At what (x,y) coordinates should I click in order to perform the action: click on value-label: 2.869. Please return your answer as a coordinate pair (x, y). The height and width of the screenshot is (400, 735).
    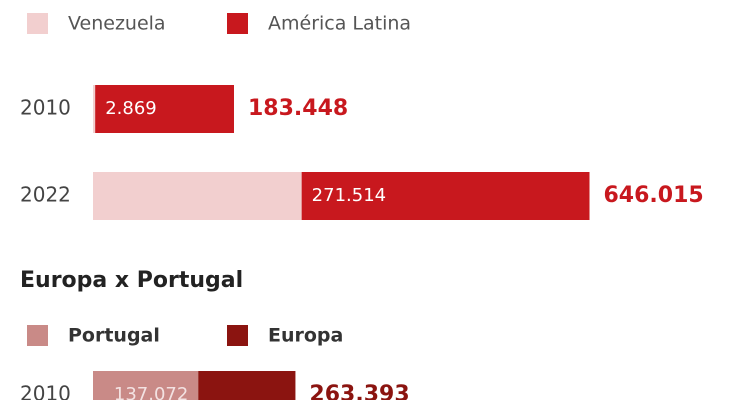
    Looking at the image, I should click on (131, 108).